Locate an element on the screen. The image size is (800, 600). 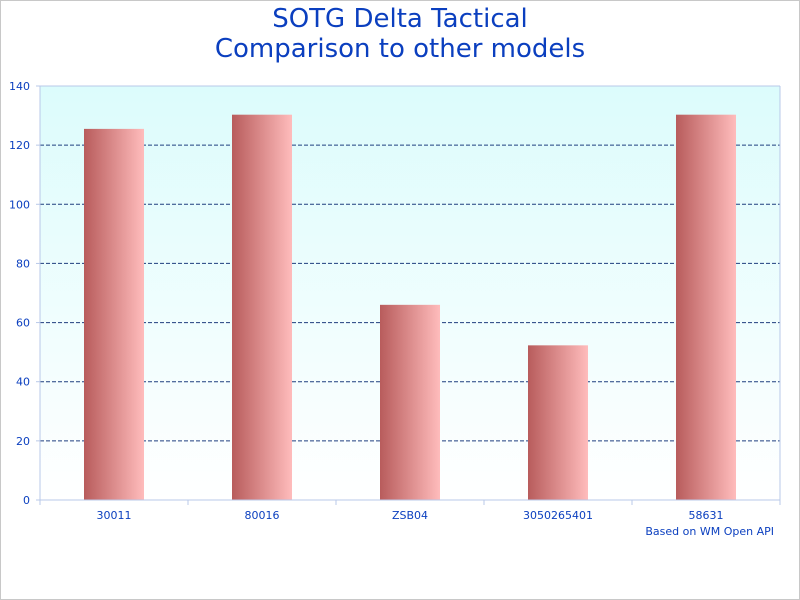
x-tick-label: ZSB04 is located at coordinates (410, 515).